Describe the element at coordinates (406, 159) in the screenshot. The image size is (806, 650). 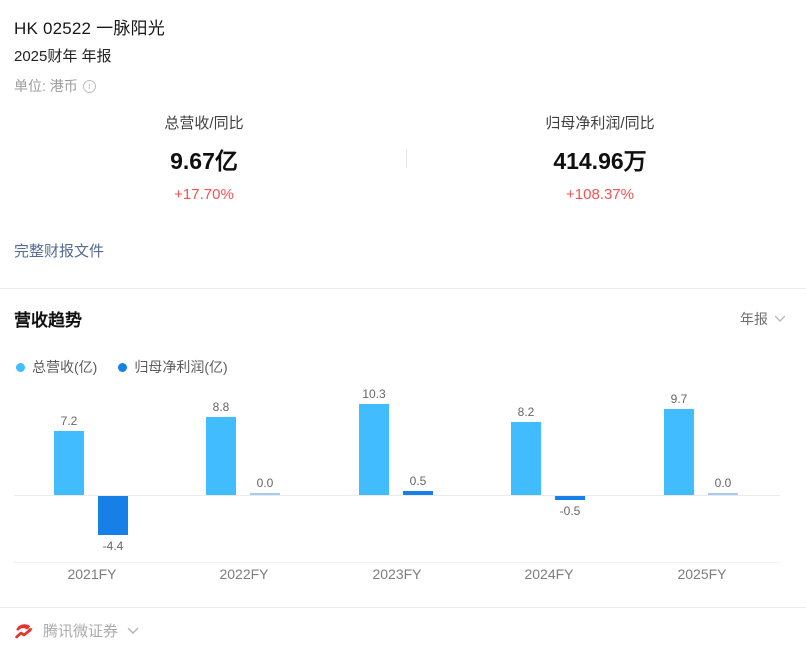
I see `metric-divider` at that location.